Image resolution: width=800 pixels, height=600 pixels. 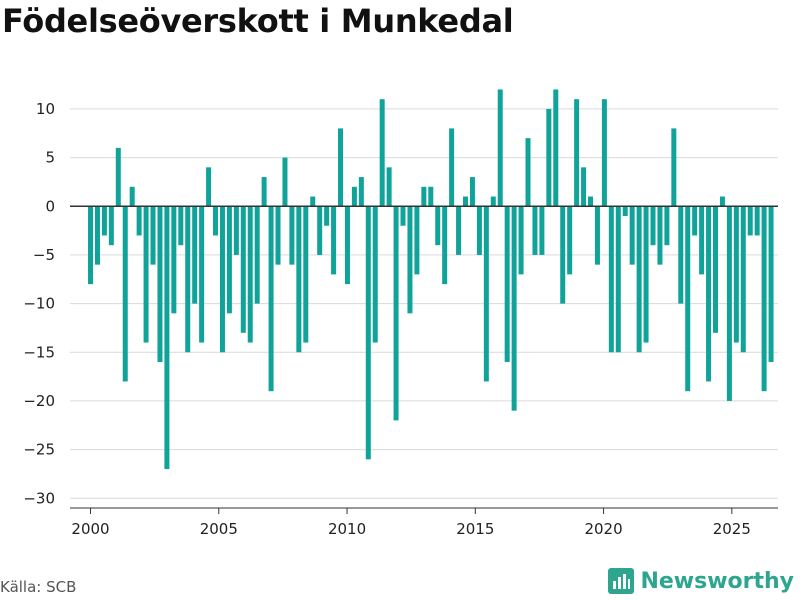 I want to click on y-tick-label: 10, so click(x=45, y=109).